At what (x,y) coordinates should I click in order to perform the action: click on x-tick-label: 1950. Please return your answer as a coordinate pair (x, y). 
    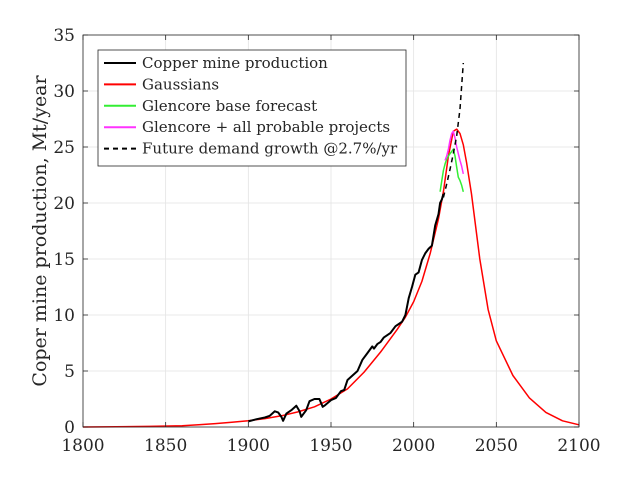
    Looking at the image, I should click on (330, 446).